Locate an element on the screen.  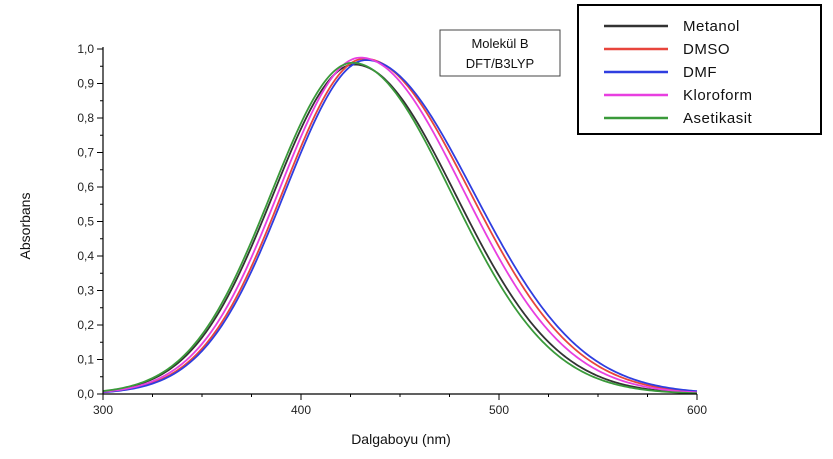
y-tick-label: 0,9 is located at coordinates (85, 84).